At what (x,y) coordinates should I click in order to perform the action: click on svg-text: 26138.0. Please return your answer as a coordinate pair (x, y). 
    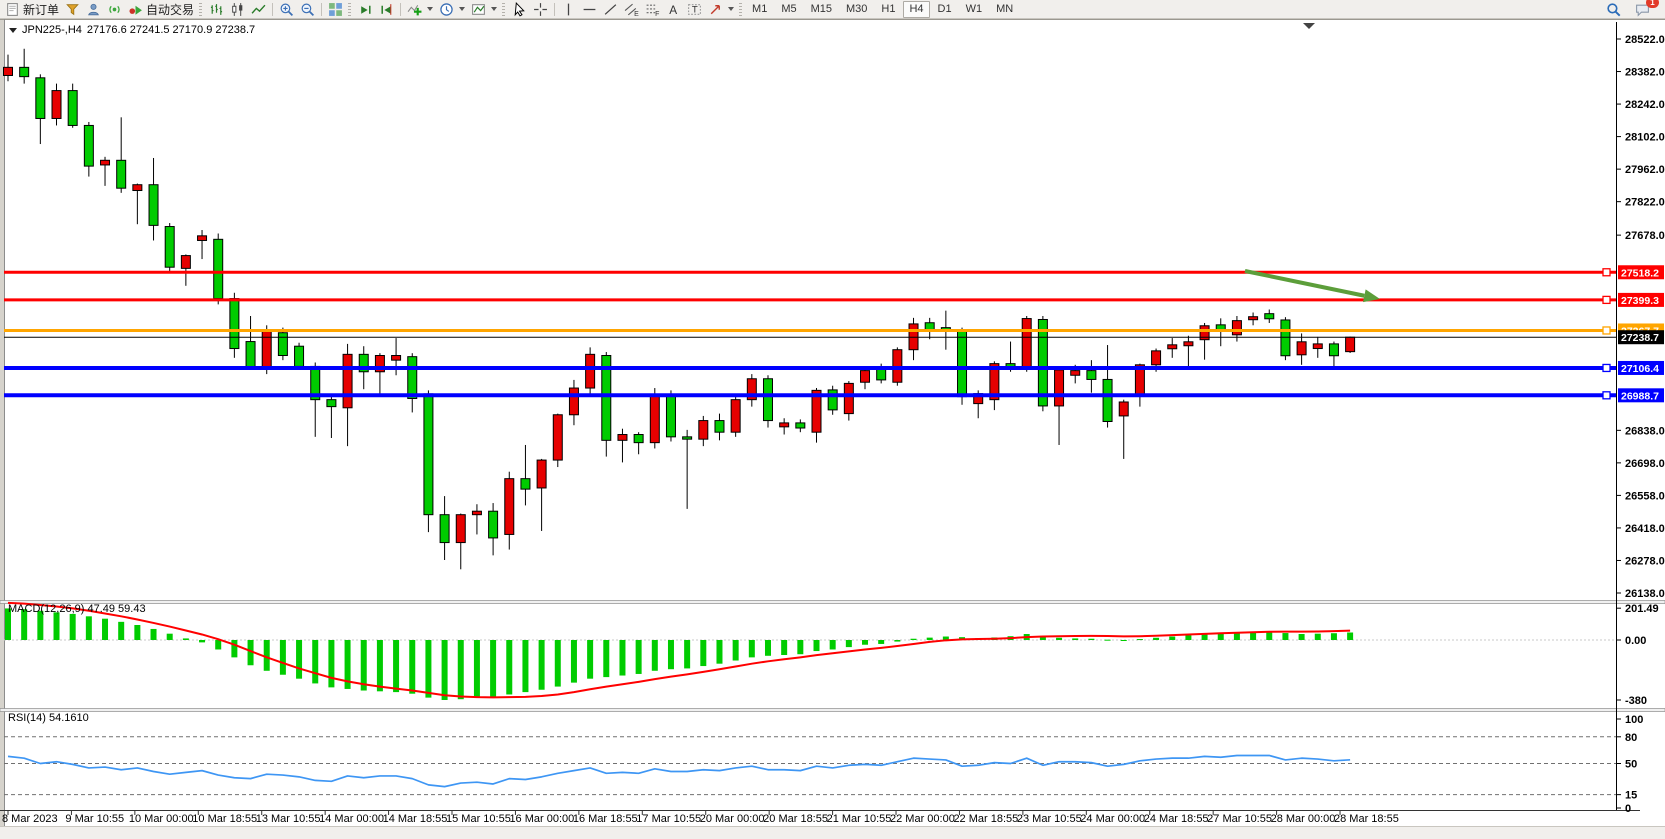
    Looking at the image, I should click on (1645, 594).